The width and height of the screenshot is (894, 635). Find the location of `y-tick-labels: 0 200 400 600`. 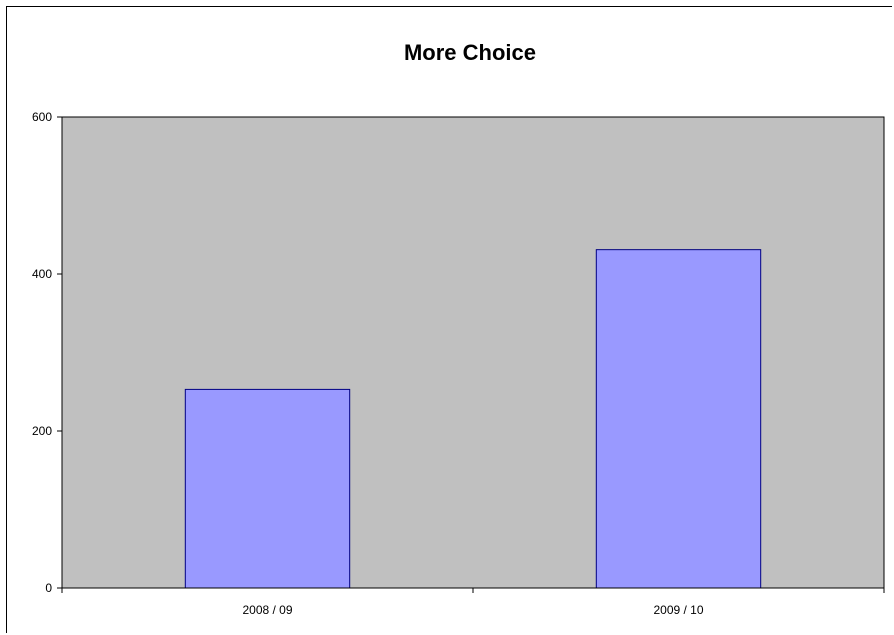

y-tick-labels: 0 200 400 600 is located at coordinates (42, 352).